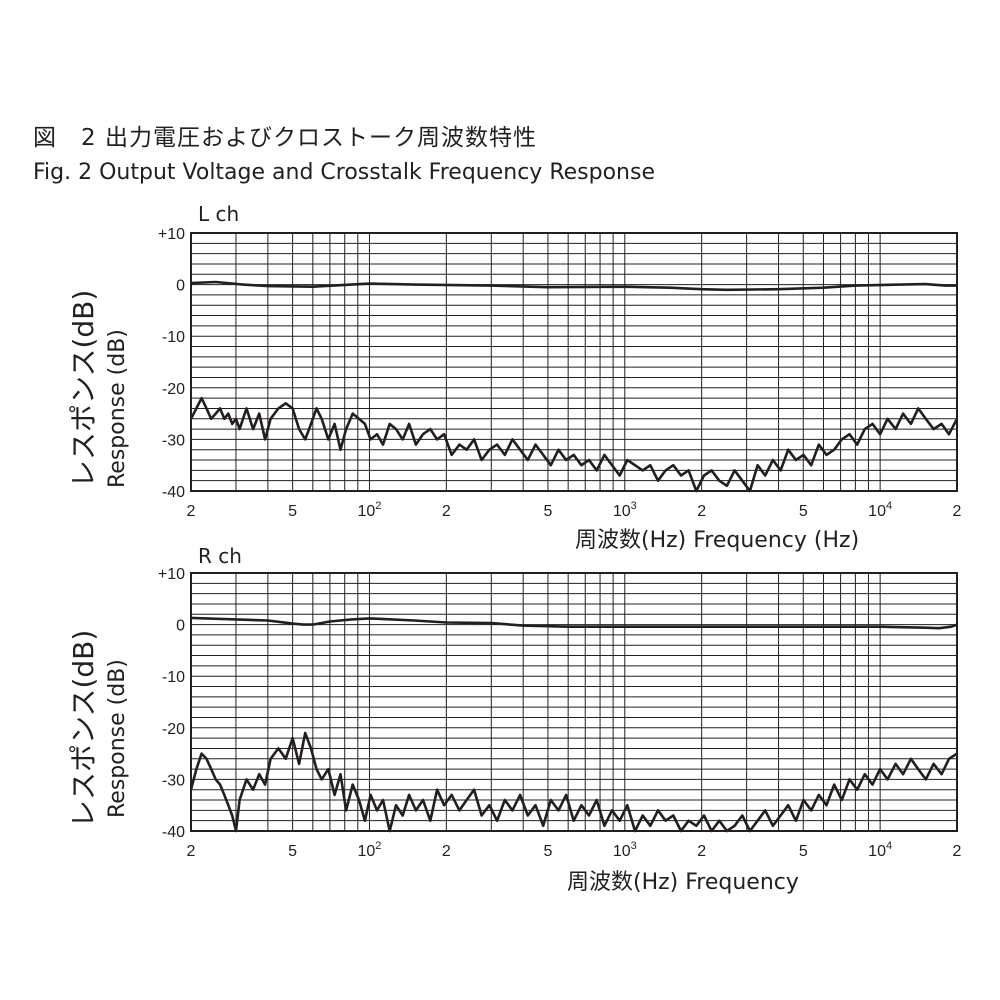 This screenshot has width=1000, height=1000. I want to click on x-axis-label: 周波数(Hz) Frequency, so click(683, 882).